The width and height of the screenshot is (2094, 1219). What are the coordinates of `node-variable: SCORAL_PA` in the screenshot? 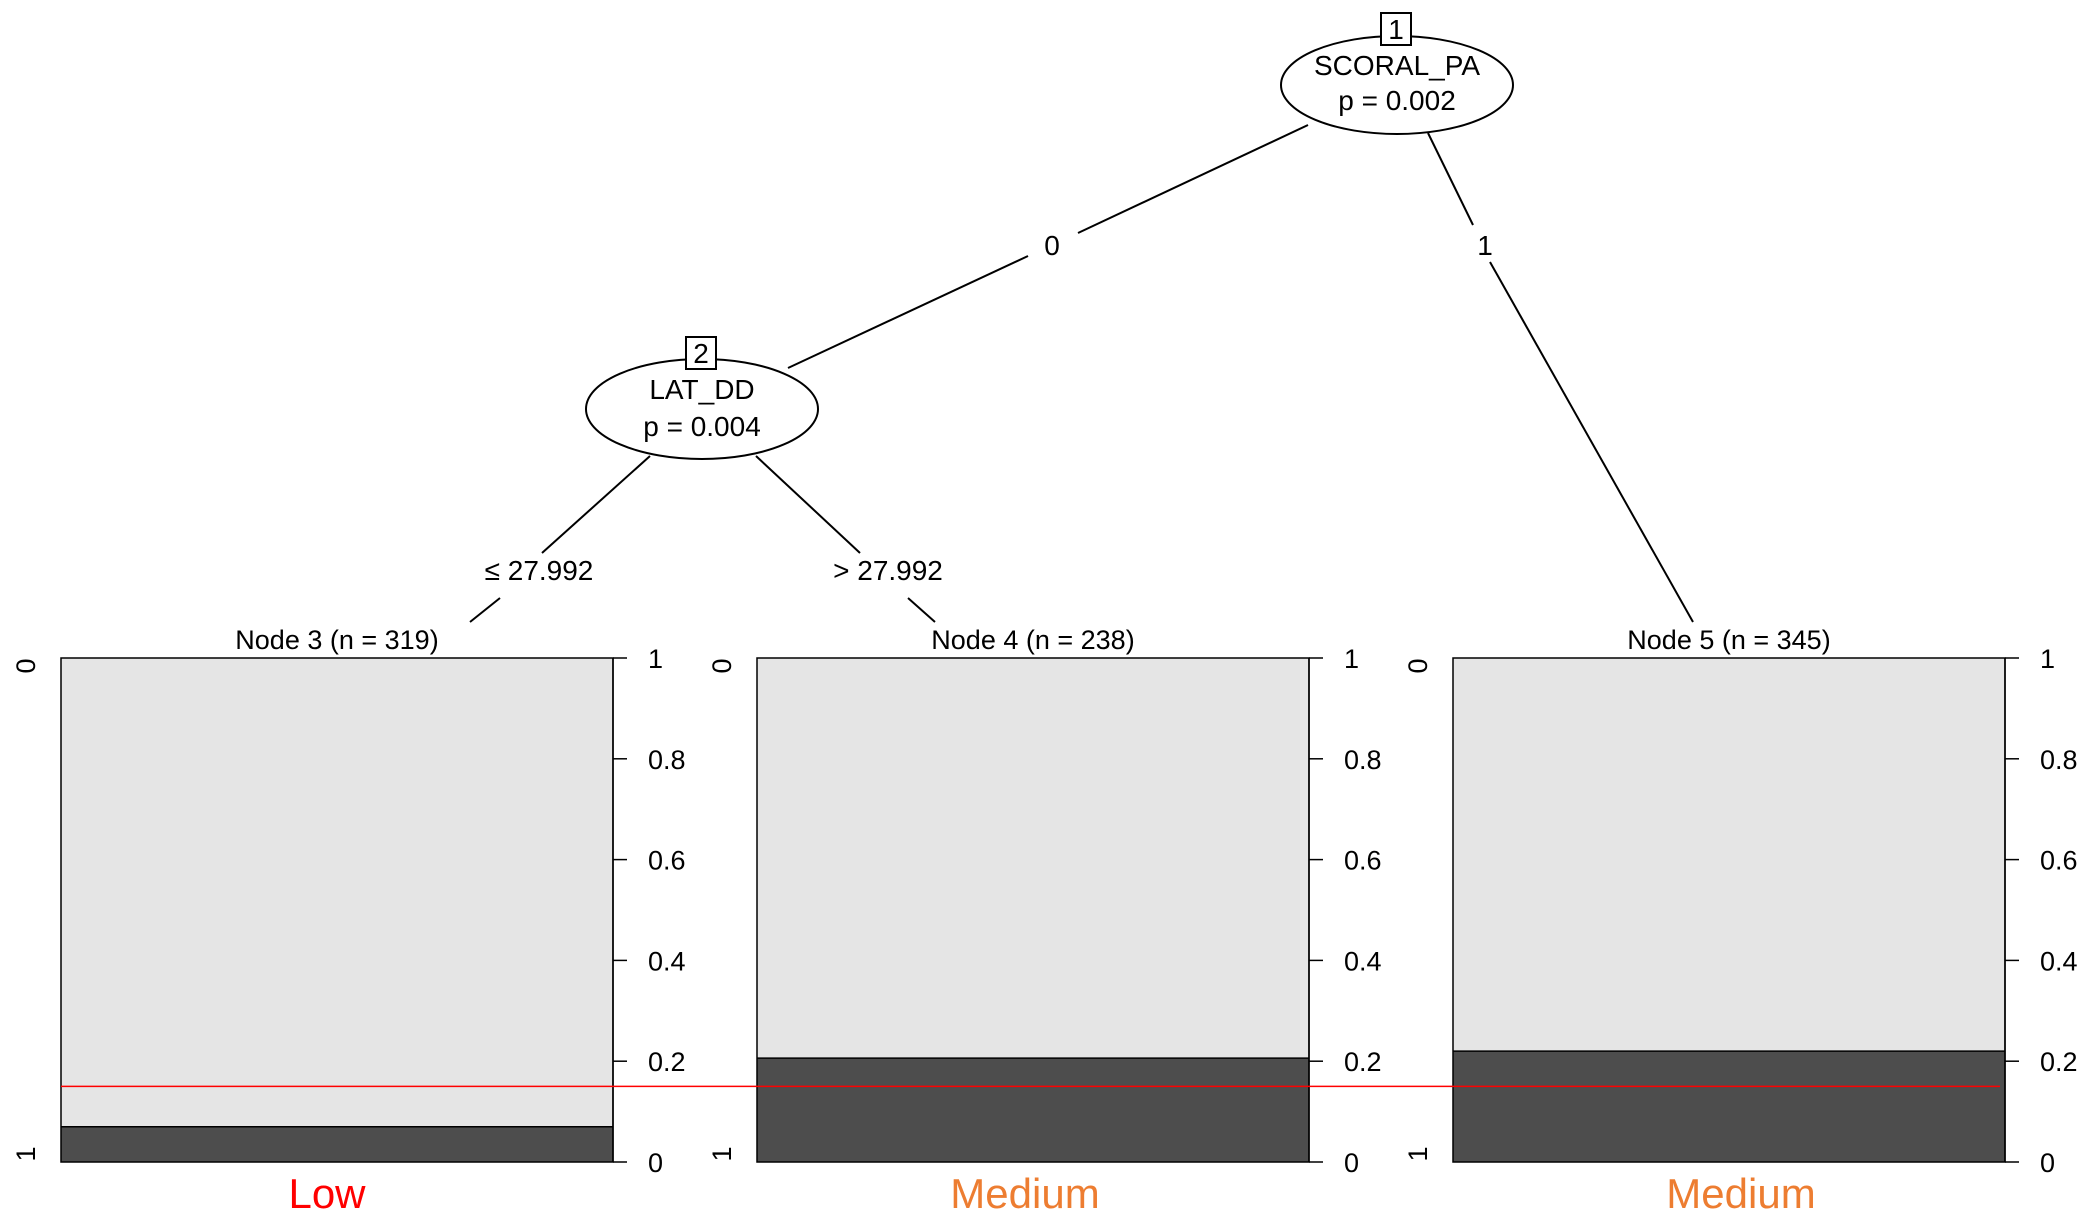 It's located at (1397, 65).